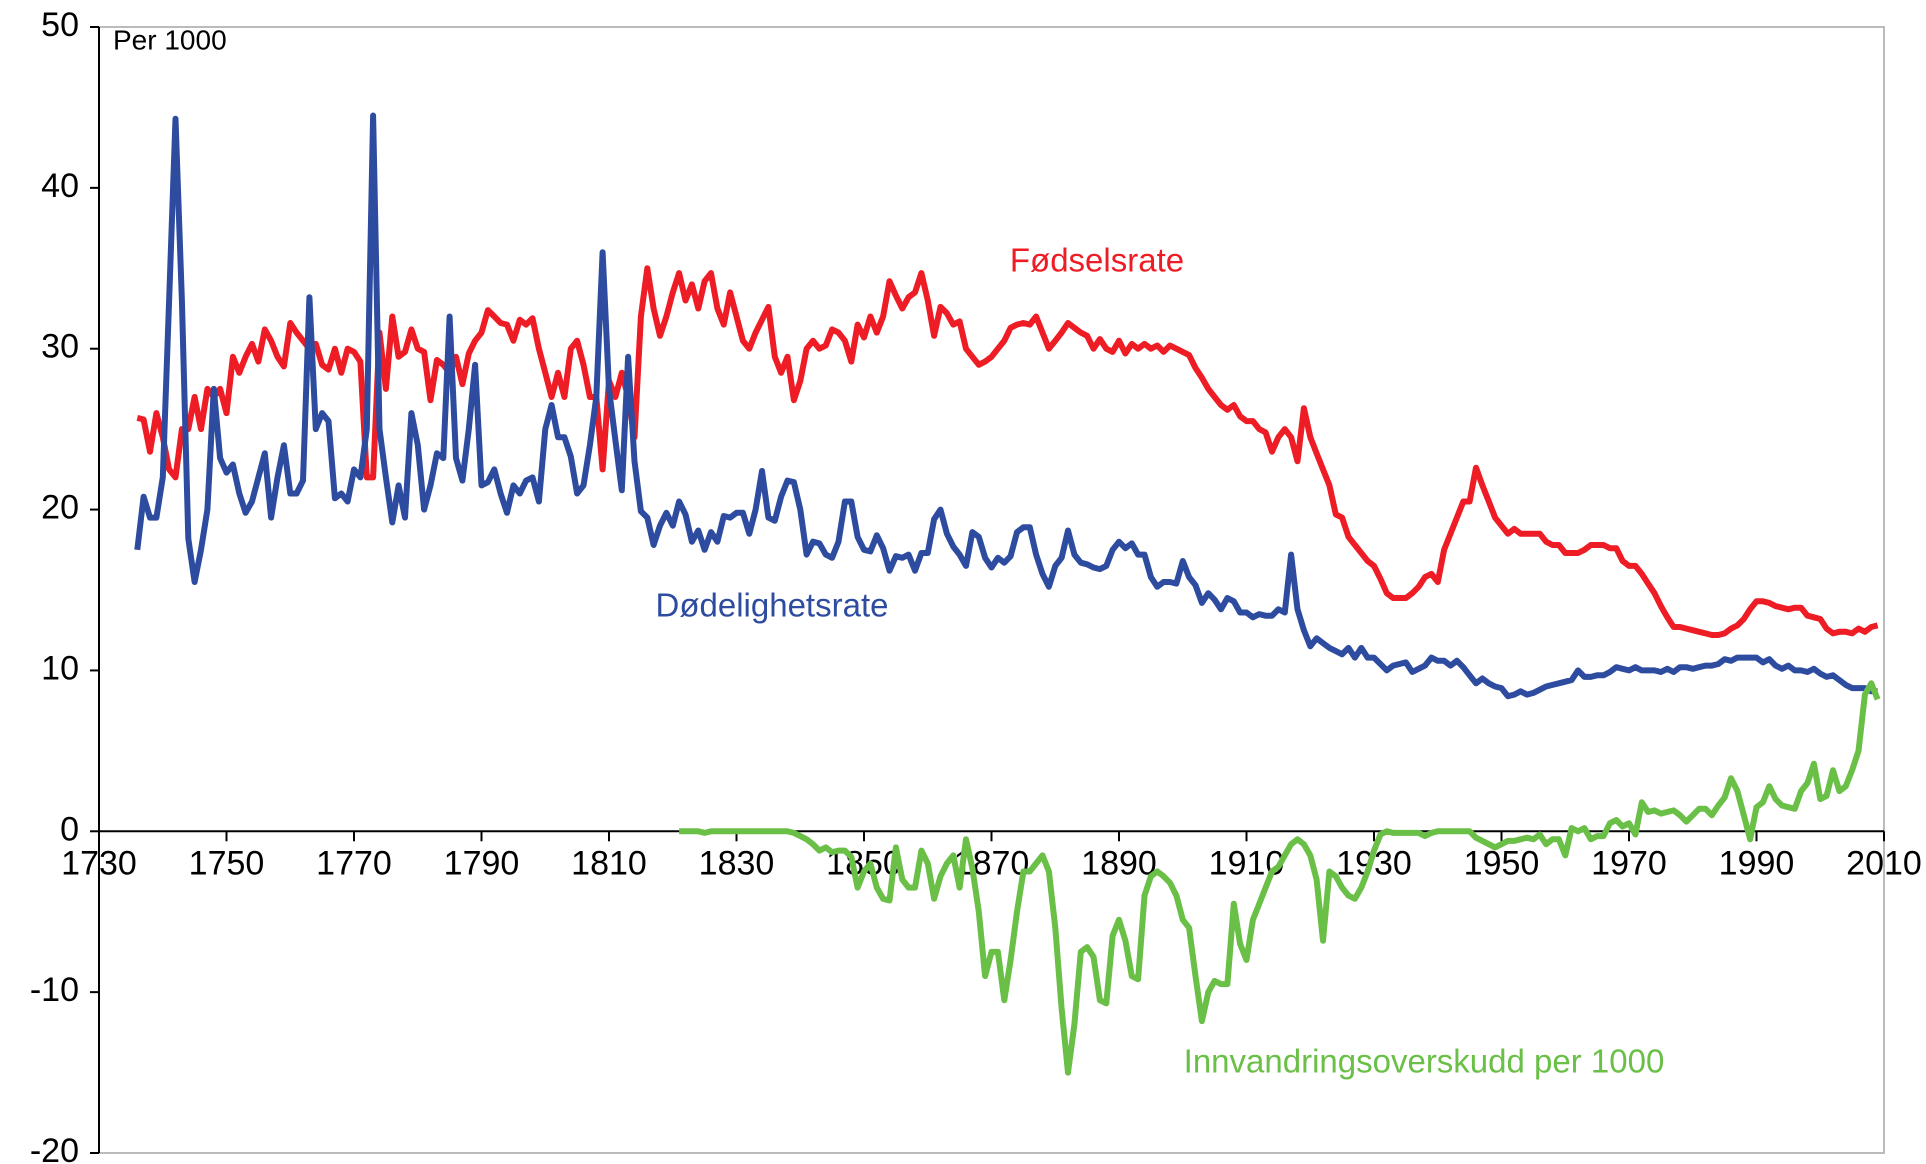 Image resolution: width=1926 pixels, height=1164 pixels. What do you see at coordinates (1629, 863) in the screenshot?
I see `x-tick-label: 1970` at bounding box center [1629, 863].